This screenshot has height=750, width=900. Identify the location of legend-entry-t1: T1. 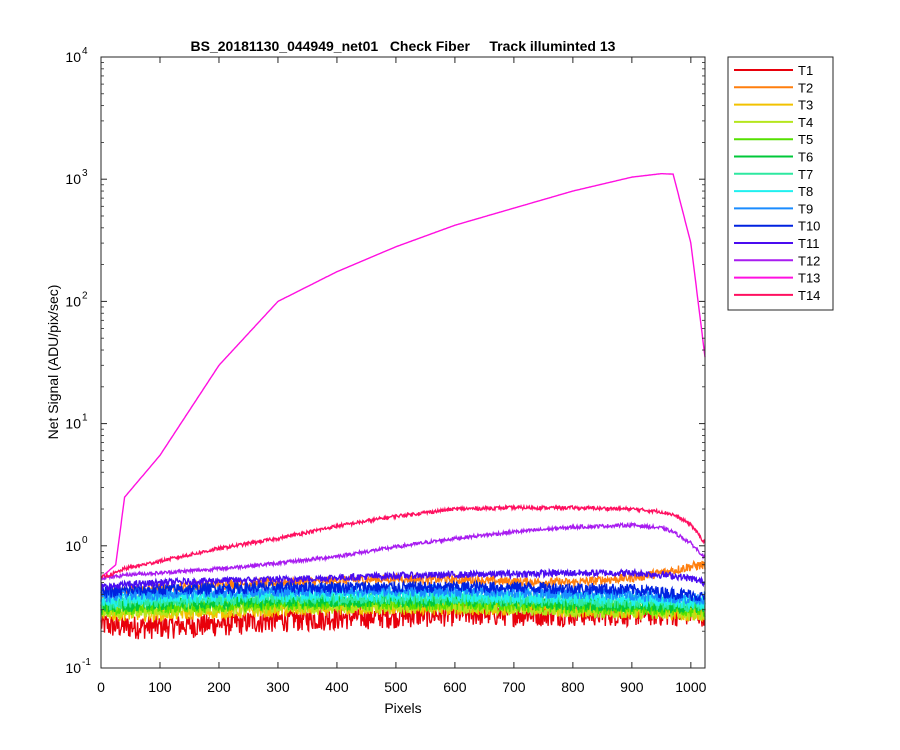
(773, 70).